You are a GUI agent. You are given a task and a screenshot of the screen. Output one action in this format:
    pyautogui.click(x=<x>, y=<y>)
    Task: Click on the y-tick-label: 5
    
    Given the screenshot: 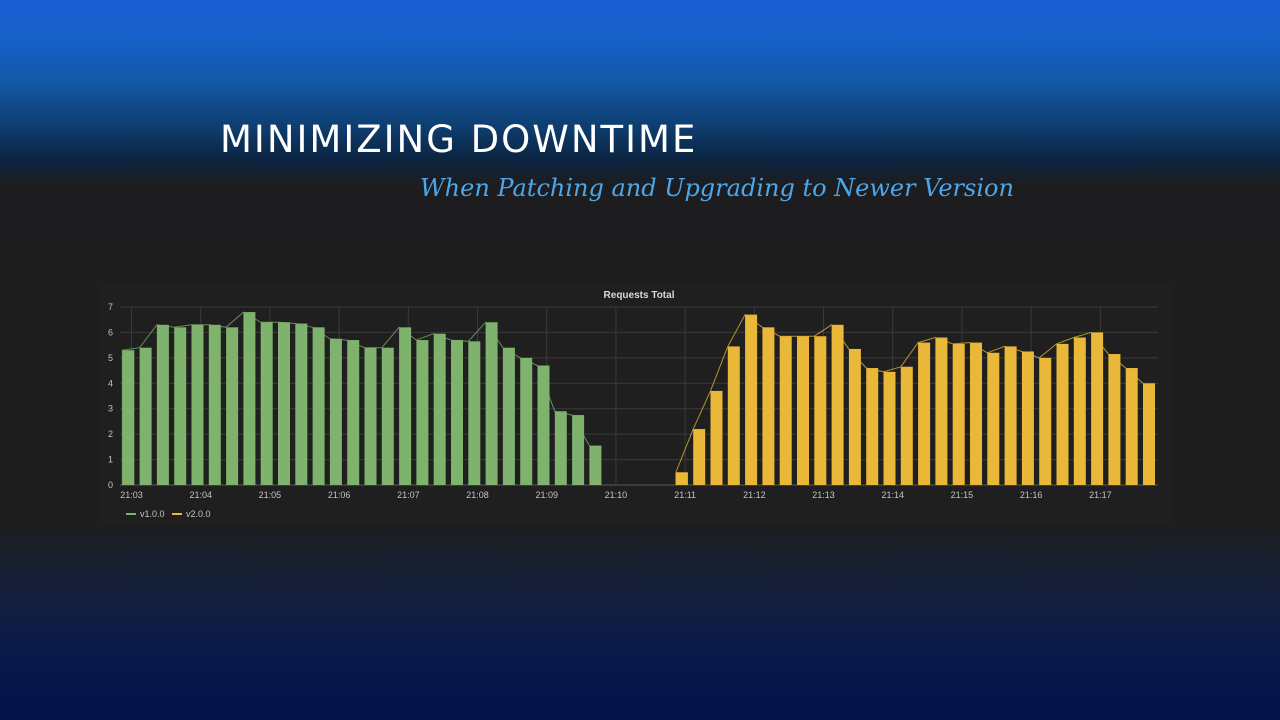 What is the action you would take?
    pyautogui.click(x=110, y=358)
    